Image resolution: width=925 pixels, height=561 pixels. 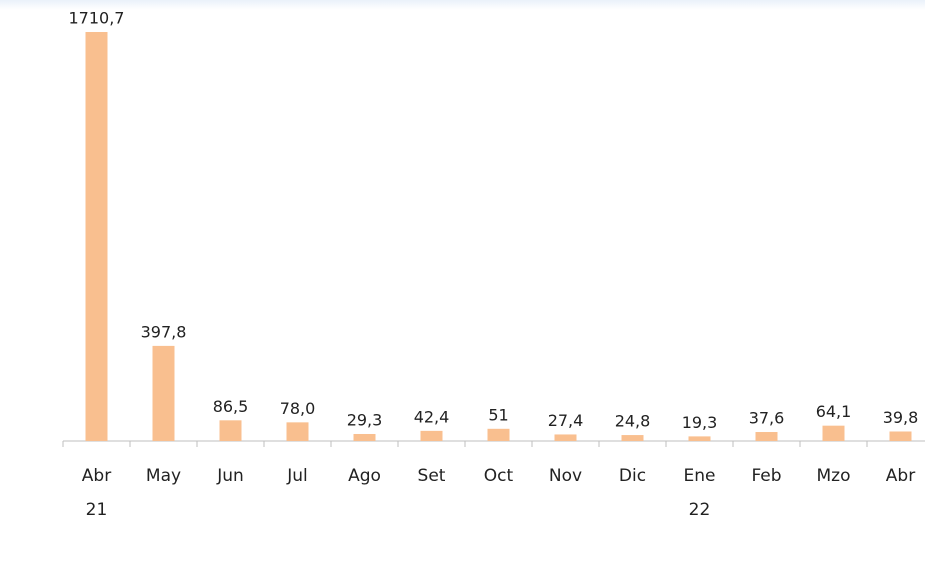 What do you see at coordinates (700, 422) in the screenshot?
I see `data-label: 19,3` at bounding box center [700, 422].